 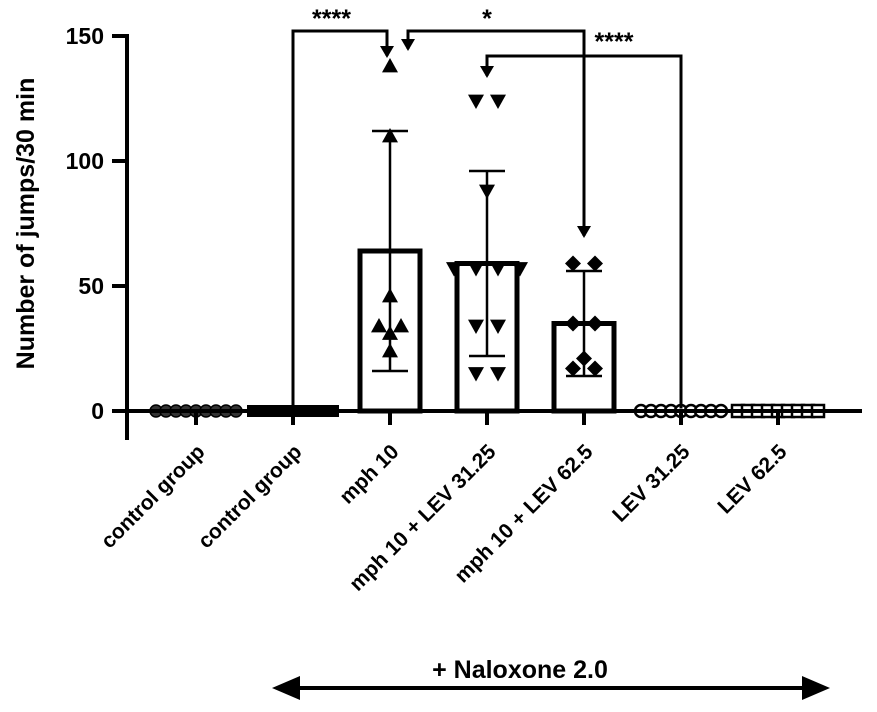 I want to click on x-tick-label: LEV 31.25, so click(x=651, y=483).